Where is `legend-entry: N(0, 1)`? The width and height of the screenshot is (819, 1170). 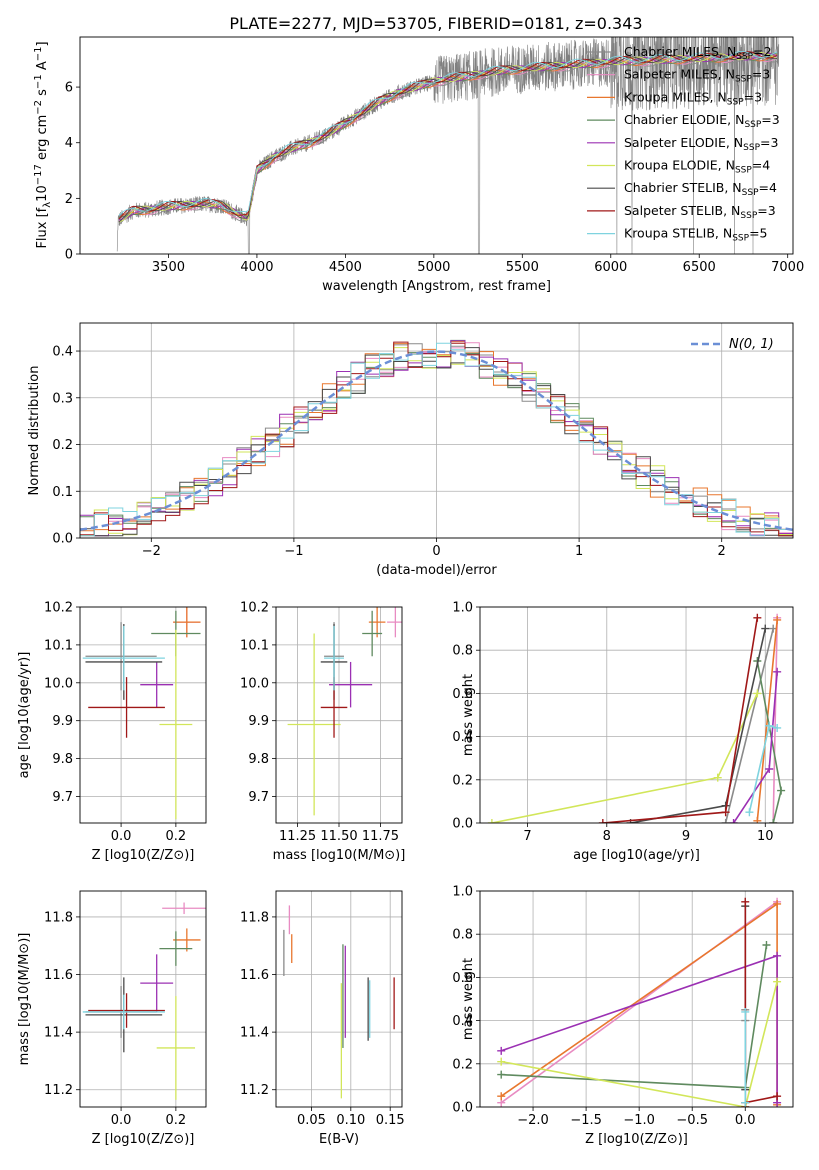
legend-entry: N(0, 1) is located at coordinates (751, 344).